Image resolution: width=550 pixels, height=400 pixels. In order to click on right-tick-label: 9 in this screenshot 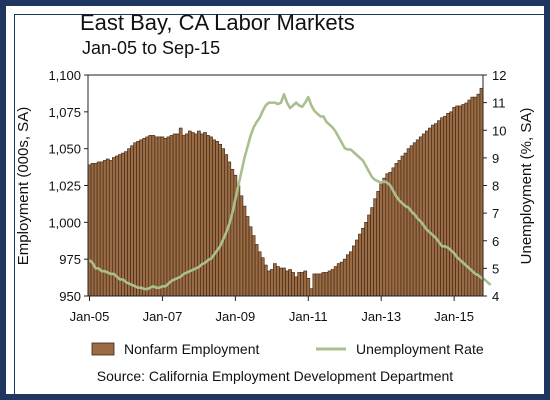, I will do `click(495, 158)`.